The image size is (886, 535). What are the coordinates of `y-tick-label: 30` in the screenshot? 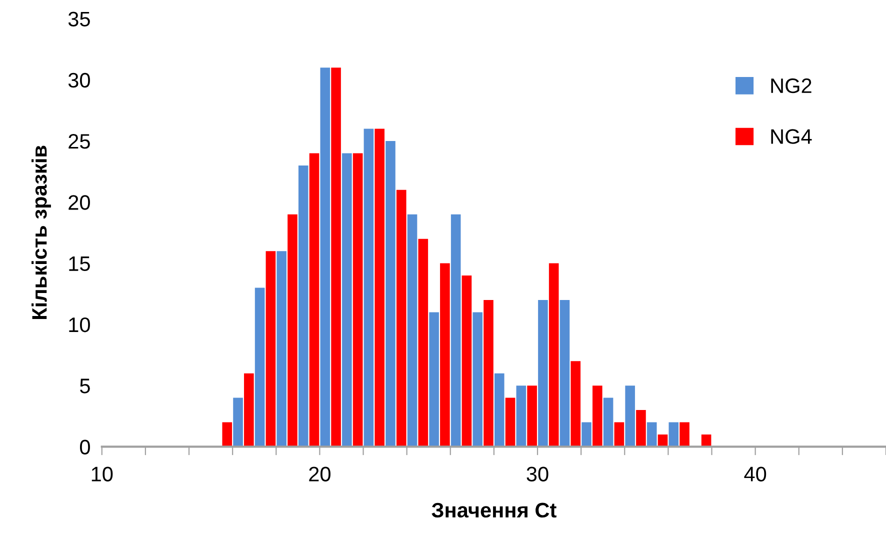 It's located at (79, 80).